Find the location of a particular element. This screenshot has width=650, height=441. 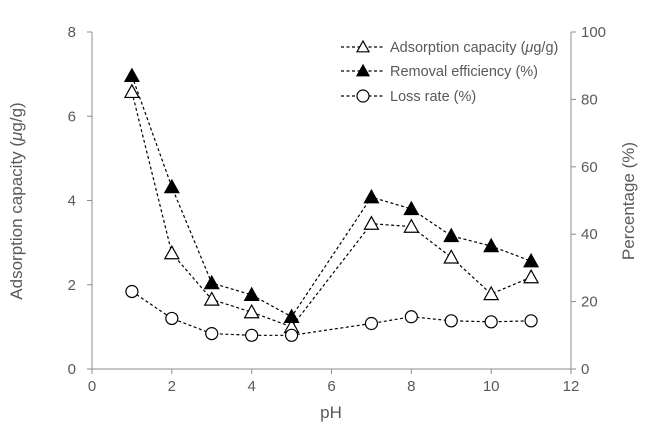

y-right-tick-label: 0 is located at coordinates (585, 369).